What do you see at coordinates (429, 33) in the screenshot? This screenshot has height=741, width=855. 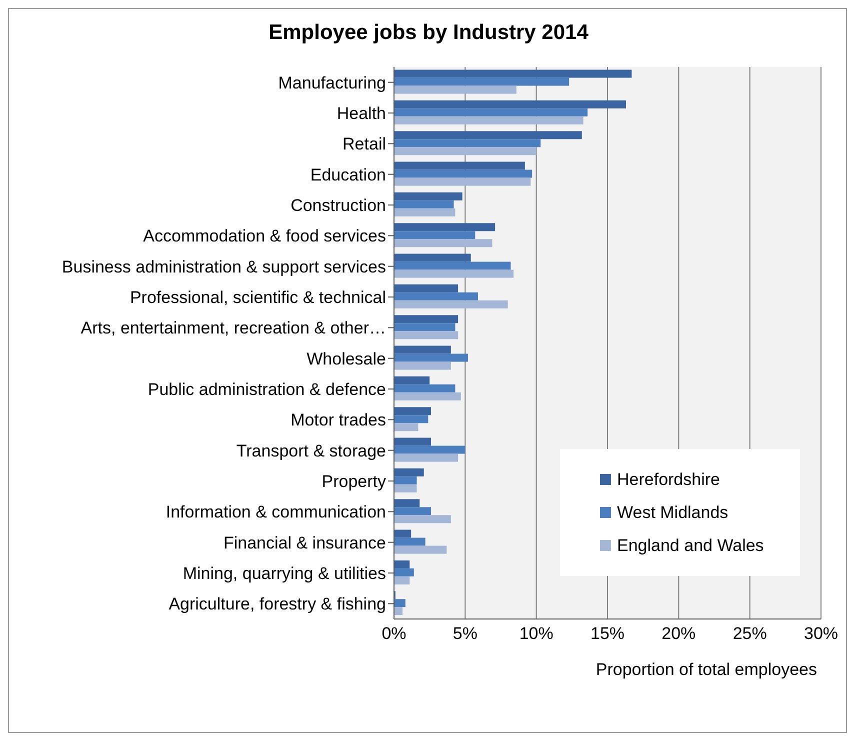 I see `chart-title: Employee jobs by Industry 2014` at bounding box center [429, 33].